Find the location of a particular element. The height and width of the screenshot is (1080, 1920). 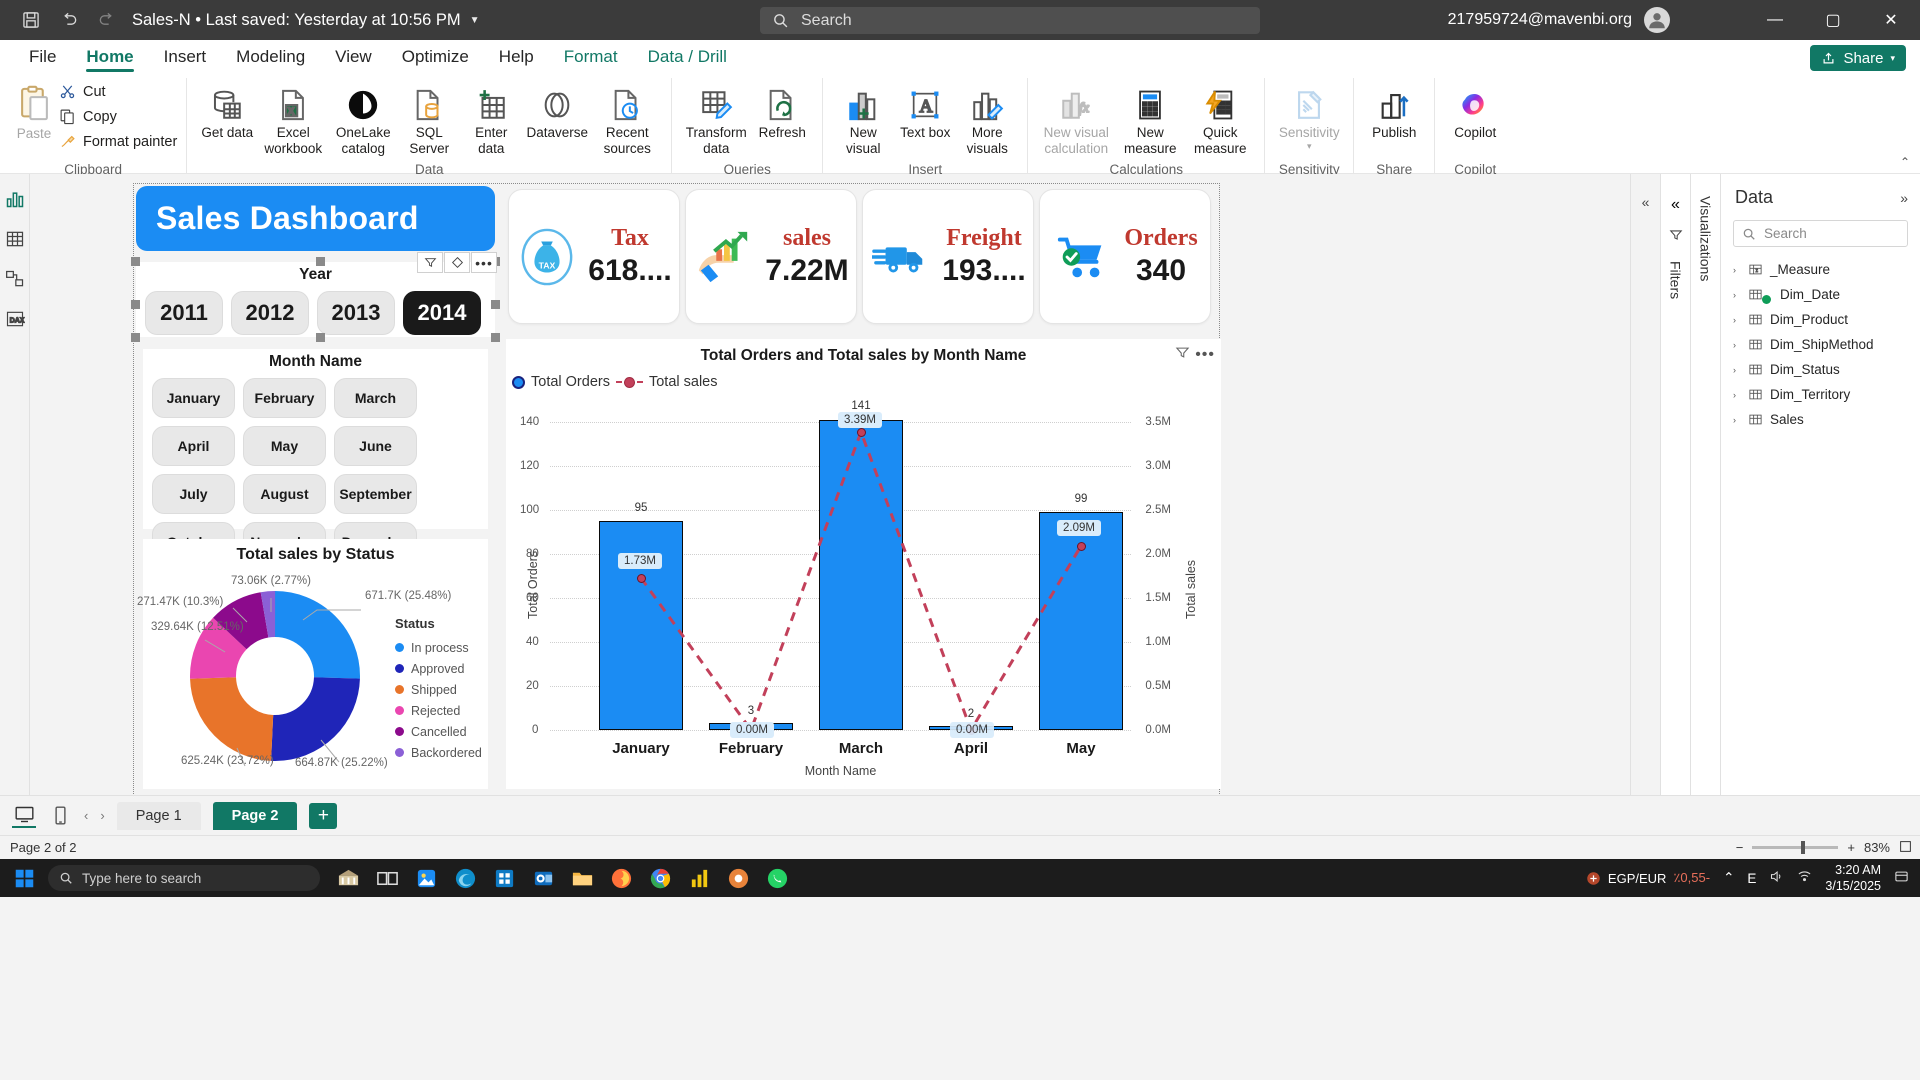

recent-sources-button: Recent sources is located at coordinates (627, 117).